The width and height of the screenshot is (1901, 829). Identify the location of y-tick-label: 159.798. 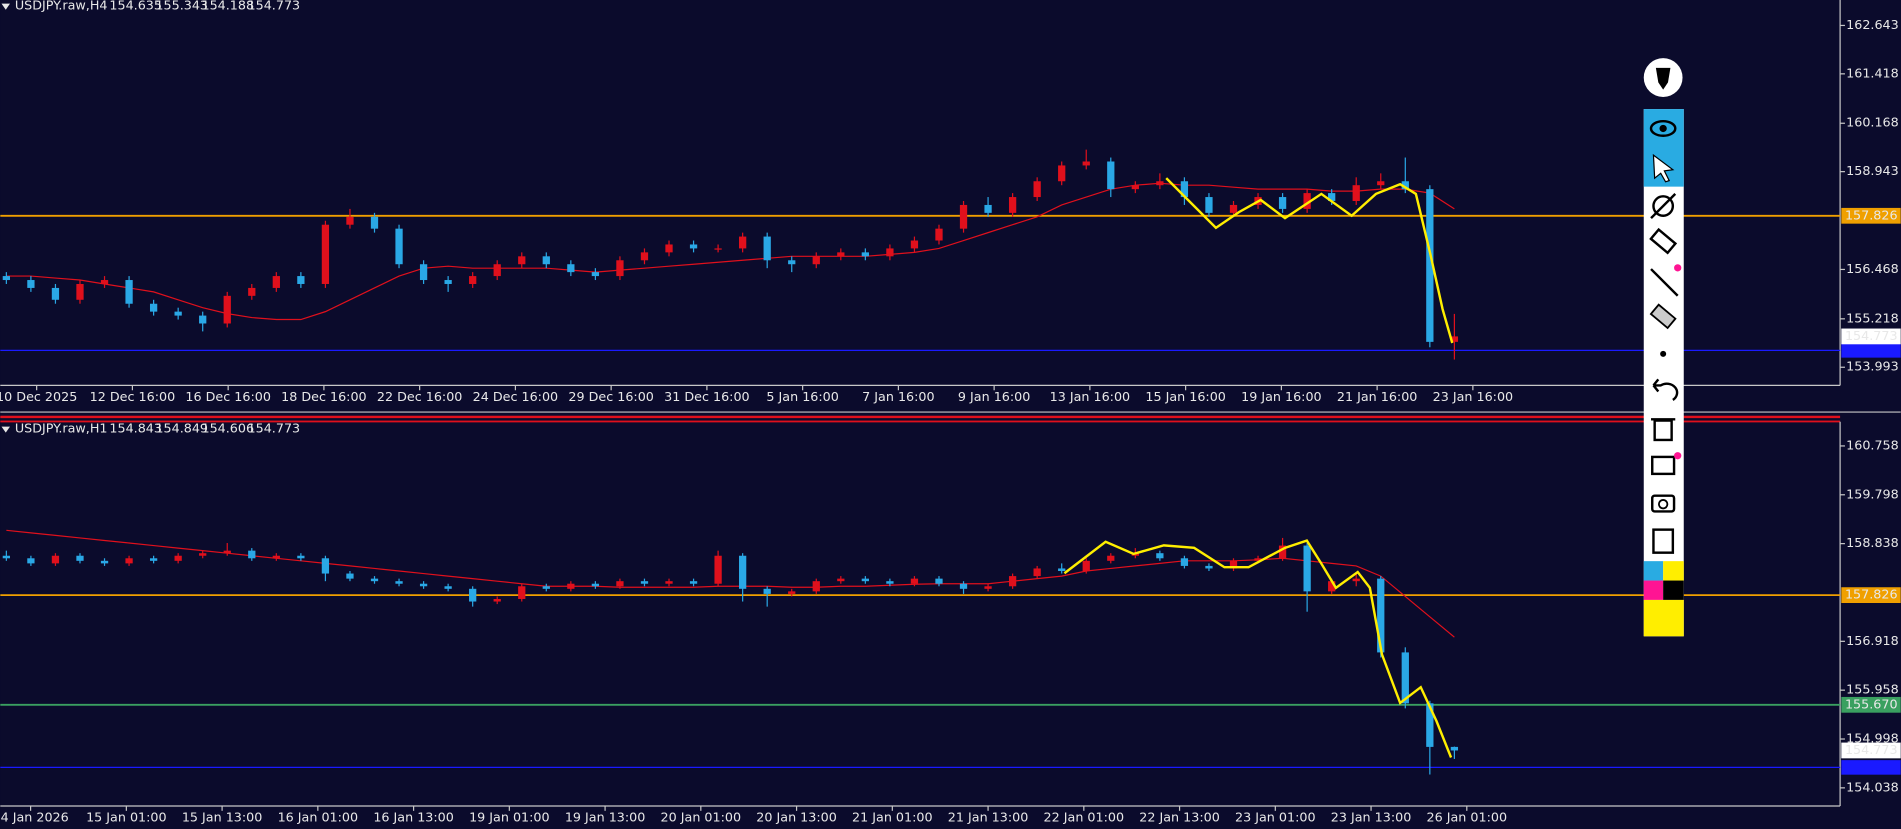
(1872, 493).